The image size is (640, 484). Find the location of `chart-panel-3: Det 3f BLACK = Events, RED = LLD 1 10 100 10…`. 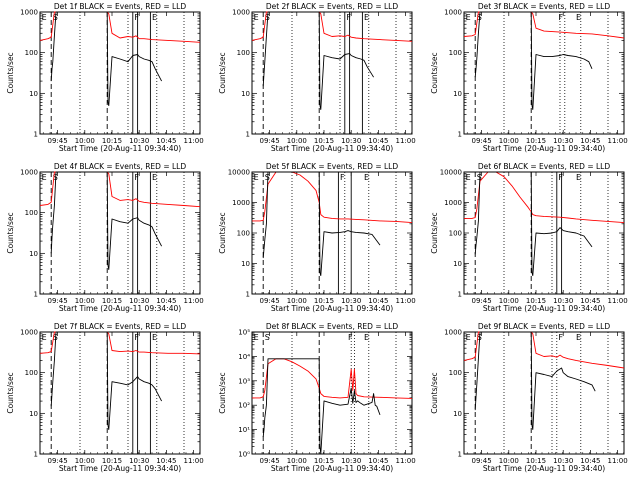

chart-panel-3: Det 3f BLACK = Events, RED = LLD 1 10 100 10… is located at coordinates (529, 77).